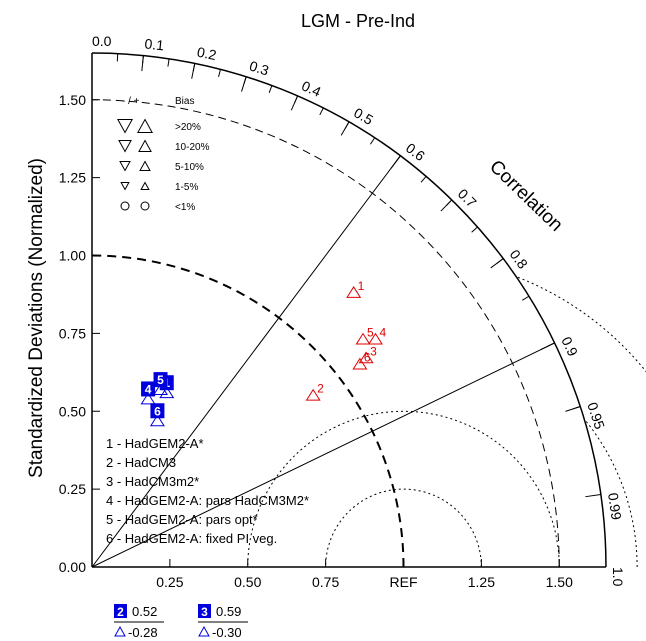 The width and height of the screenshot is (646, 641). Describe the element at coordinates (145, 206) in the screenshot. I see `bias-circle-right` at that location.